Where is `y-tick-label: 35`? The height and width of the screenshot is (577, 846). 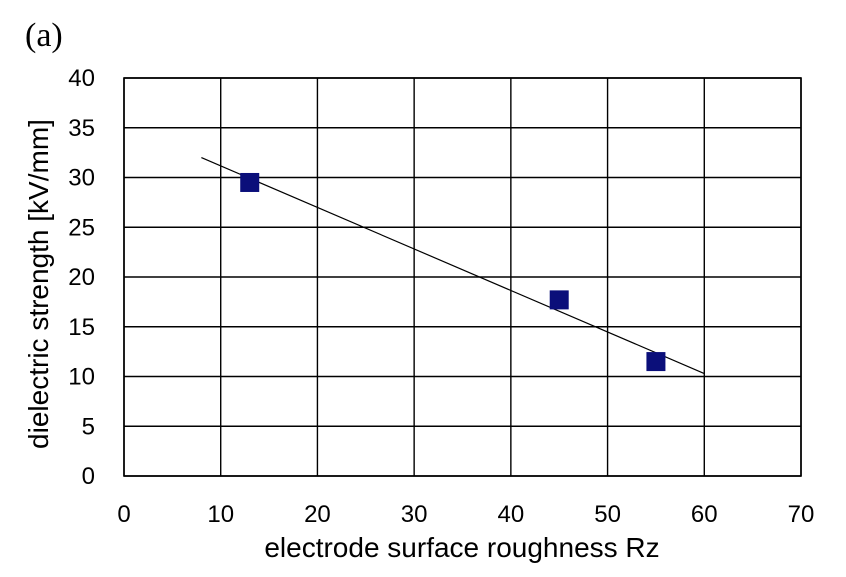
y-tick-label: 35 is located at coordinates (81, 128).